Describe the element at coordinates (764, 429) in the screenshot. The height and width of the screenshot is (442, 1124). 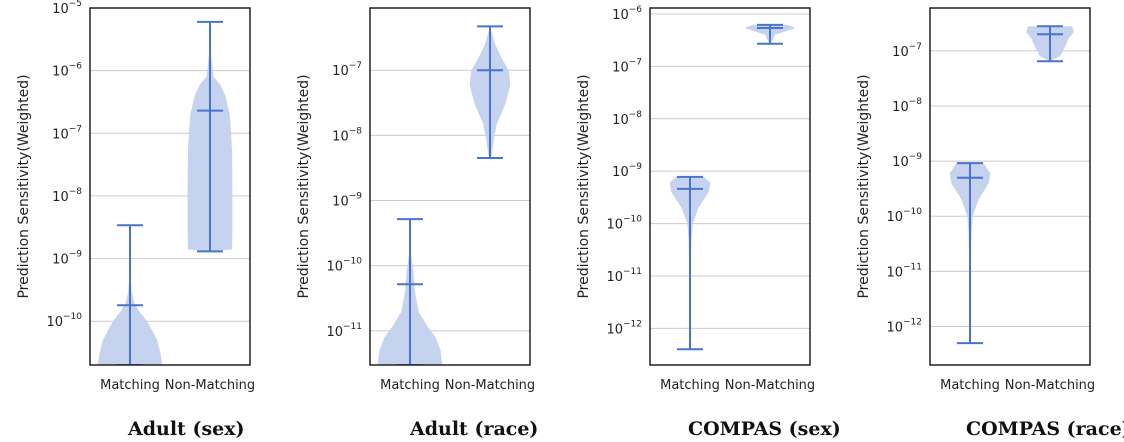
I see `panel-title: COMPAS (sex)` at that location.